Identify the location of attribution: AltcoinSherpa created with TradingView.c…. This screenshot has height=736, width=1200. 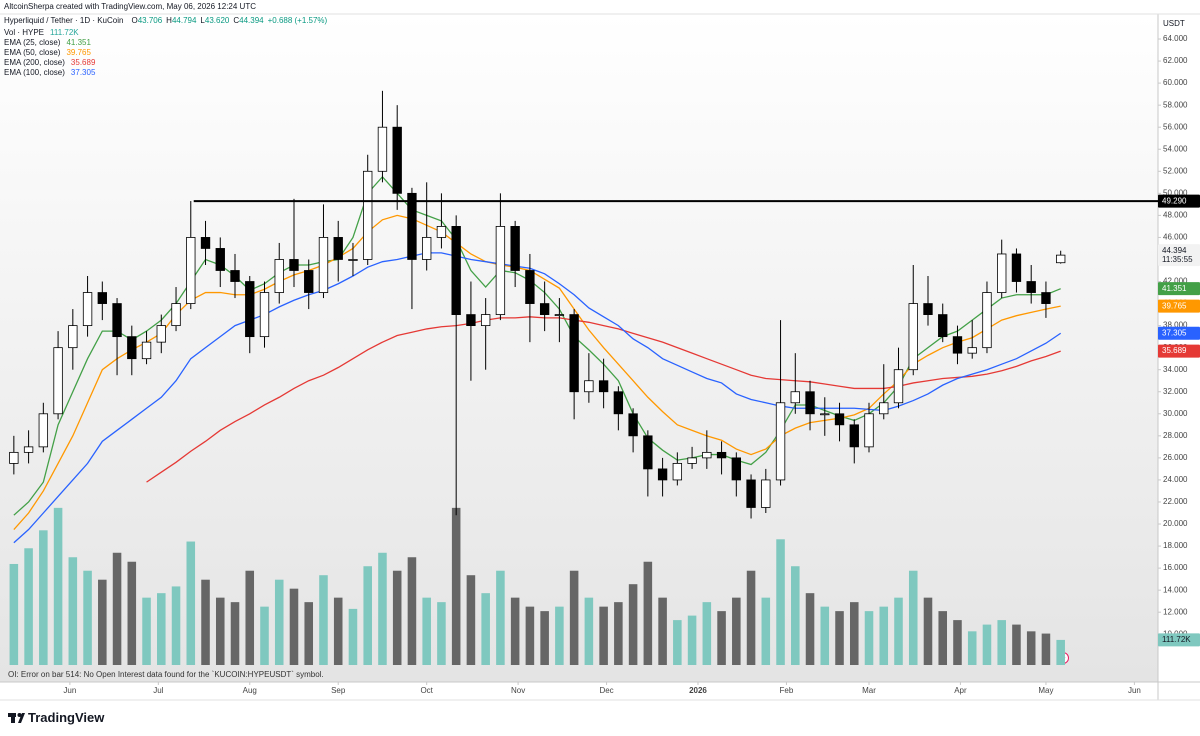
(130, 6).